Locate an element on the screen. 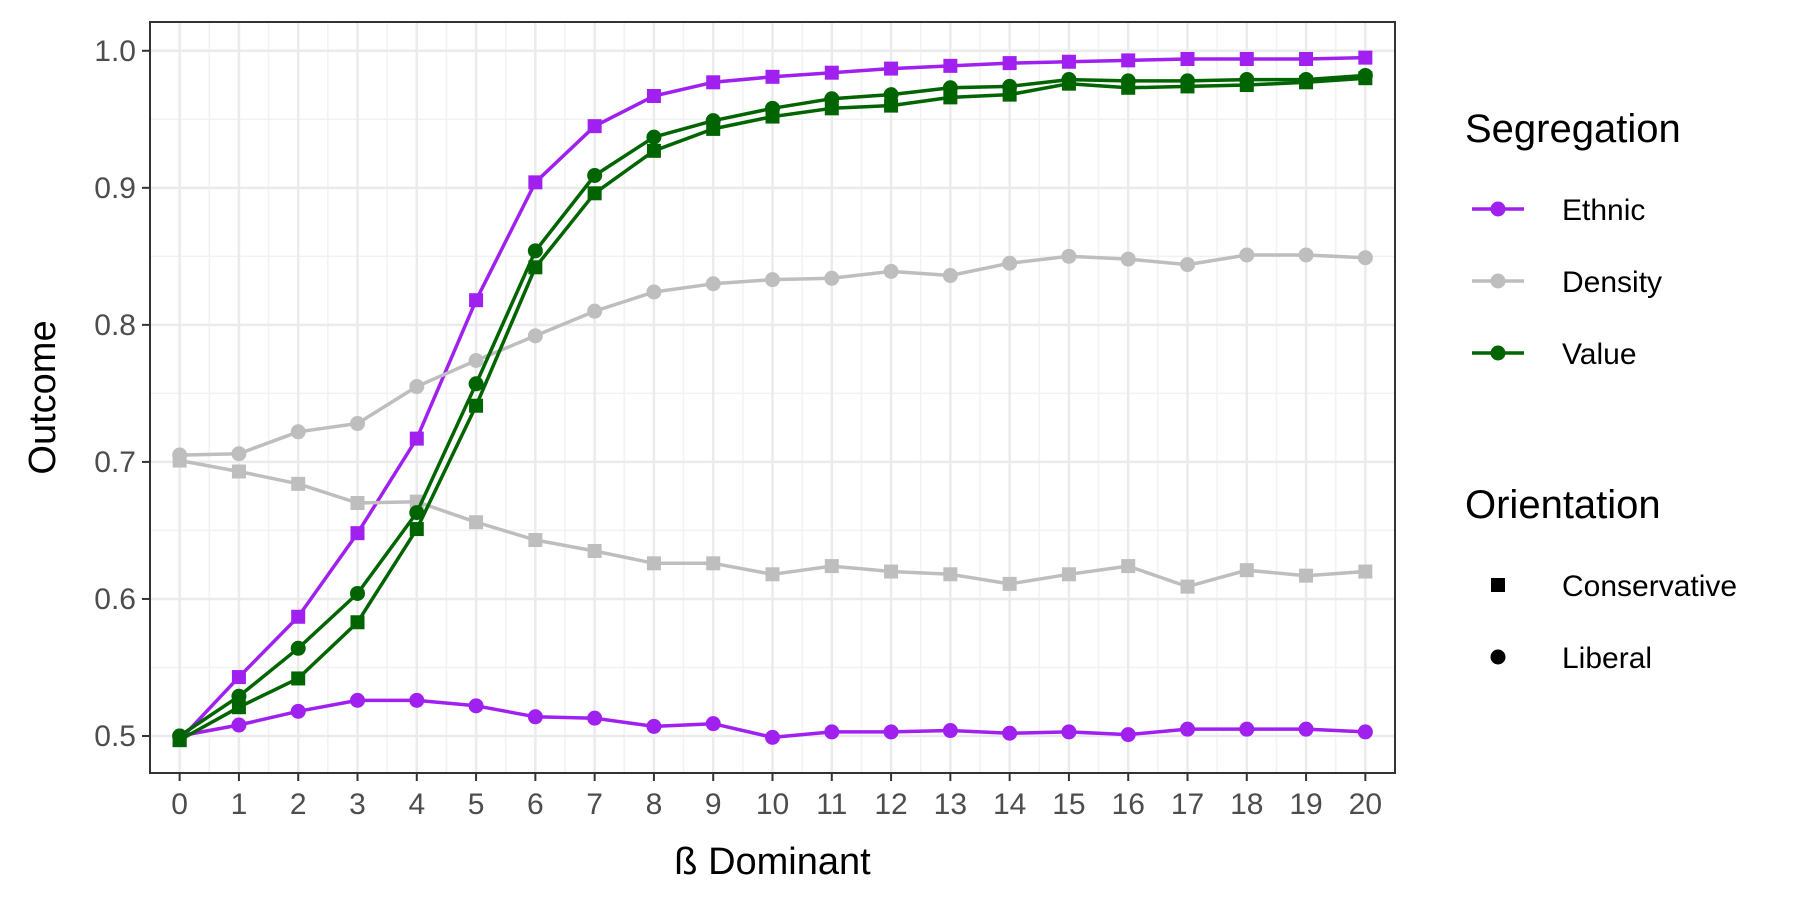  legend-label: Value is located at coordinates (1599, 354).